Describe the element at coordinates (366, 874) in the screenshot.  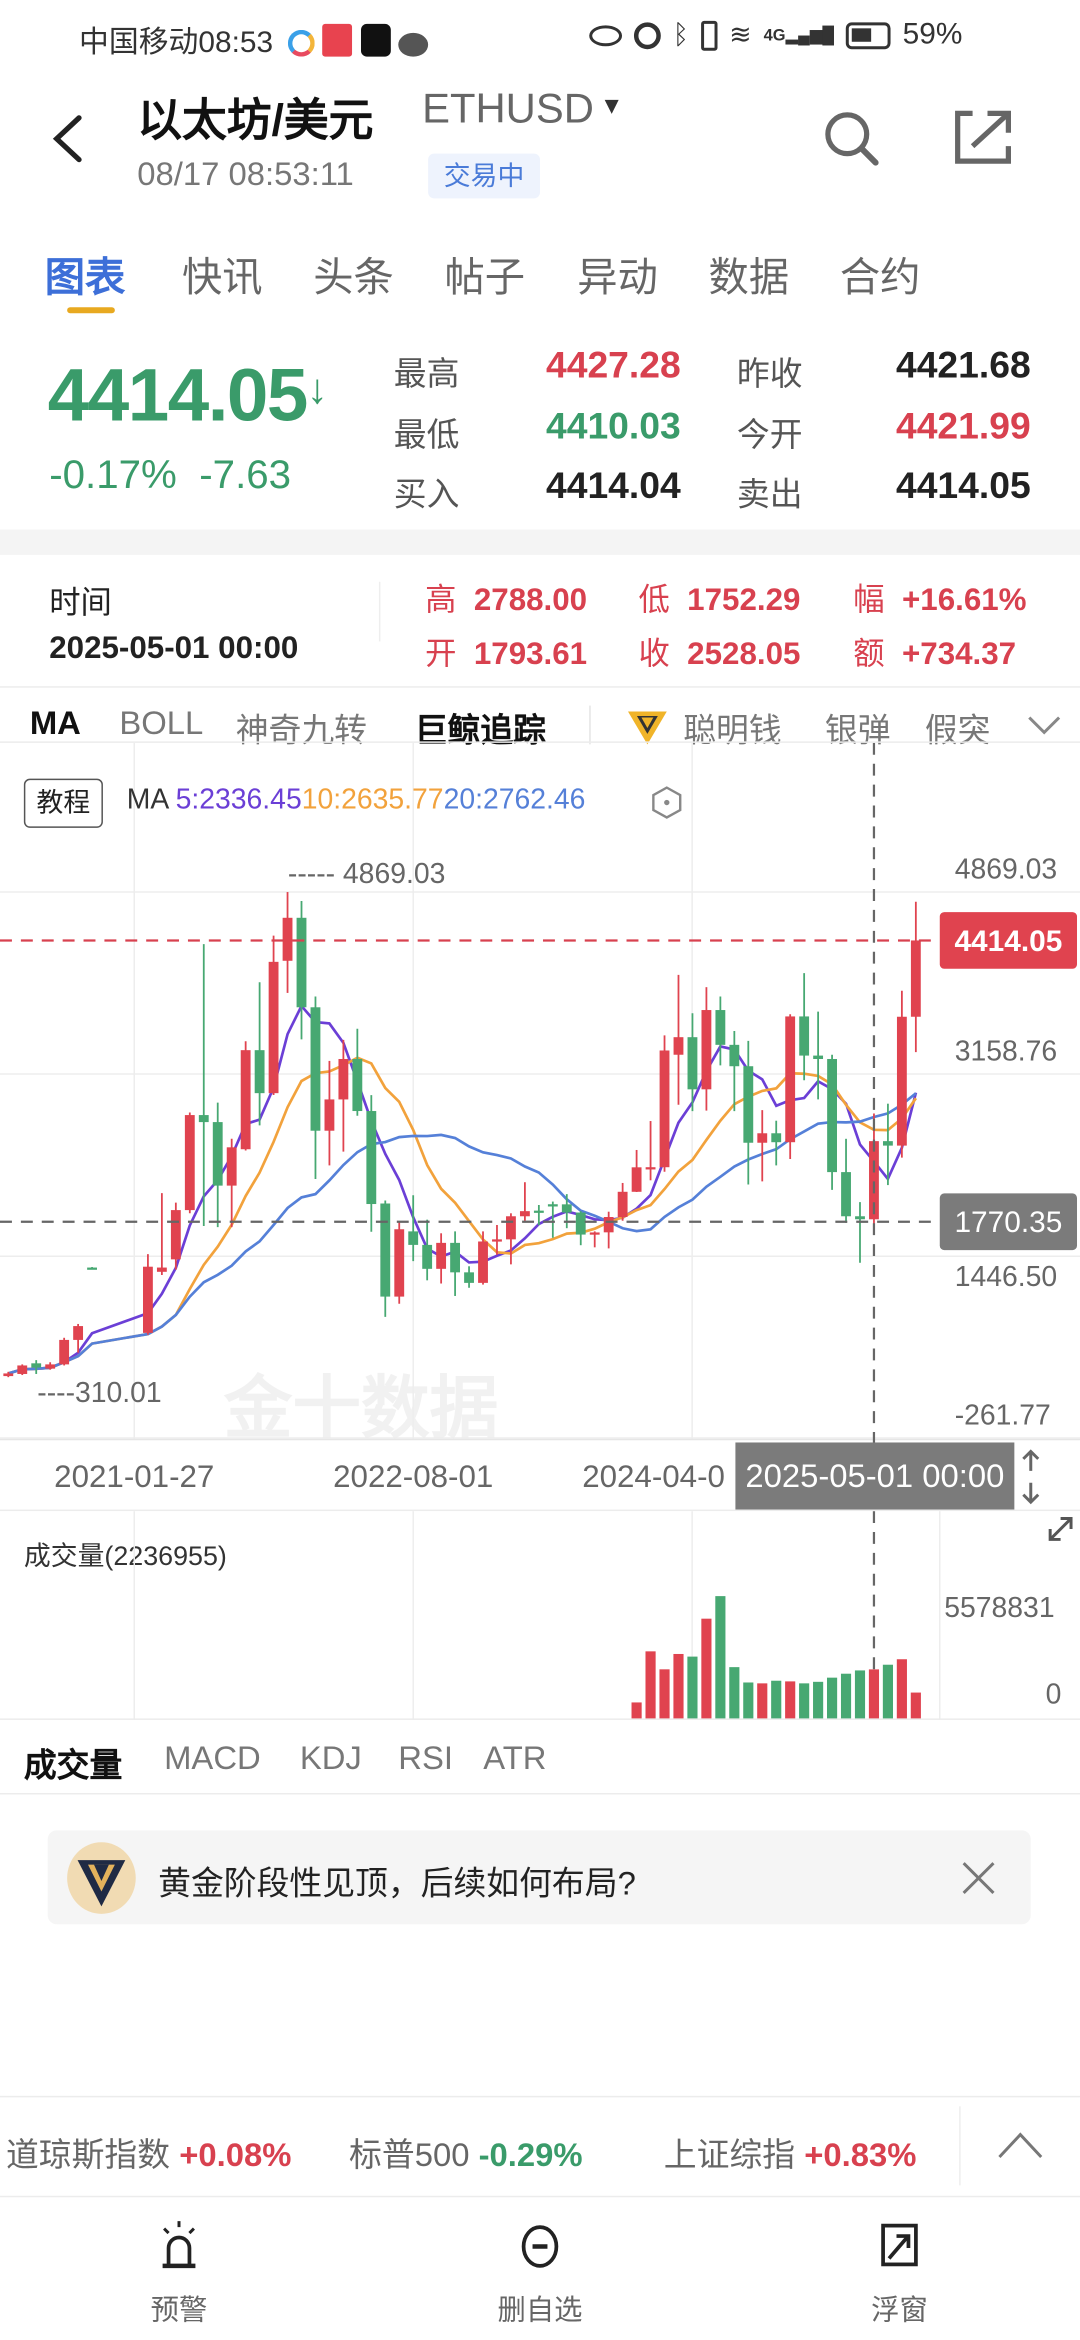
I see `max-price-label: ----- 4869.03` at that location.